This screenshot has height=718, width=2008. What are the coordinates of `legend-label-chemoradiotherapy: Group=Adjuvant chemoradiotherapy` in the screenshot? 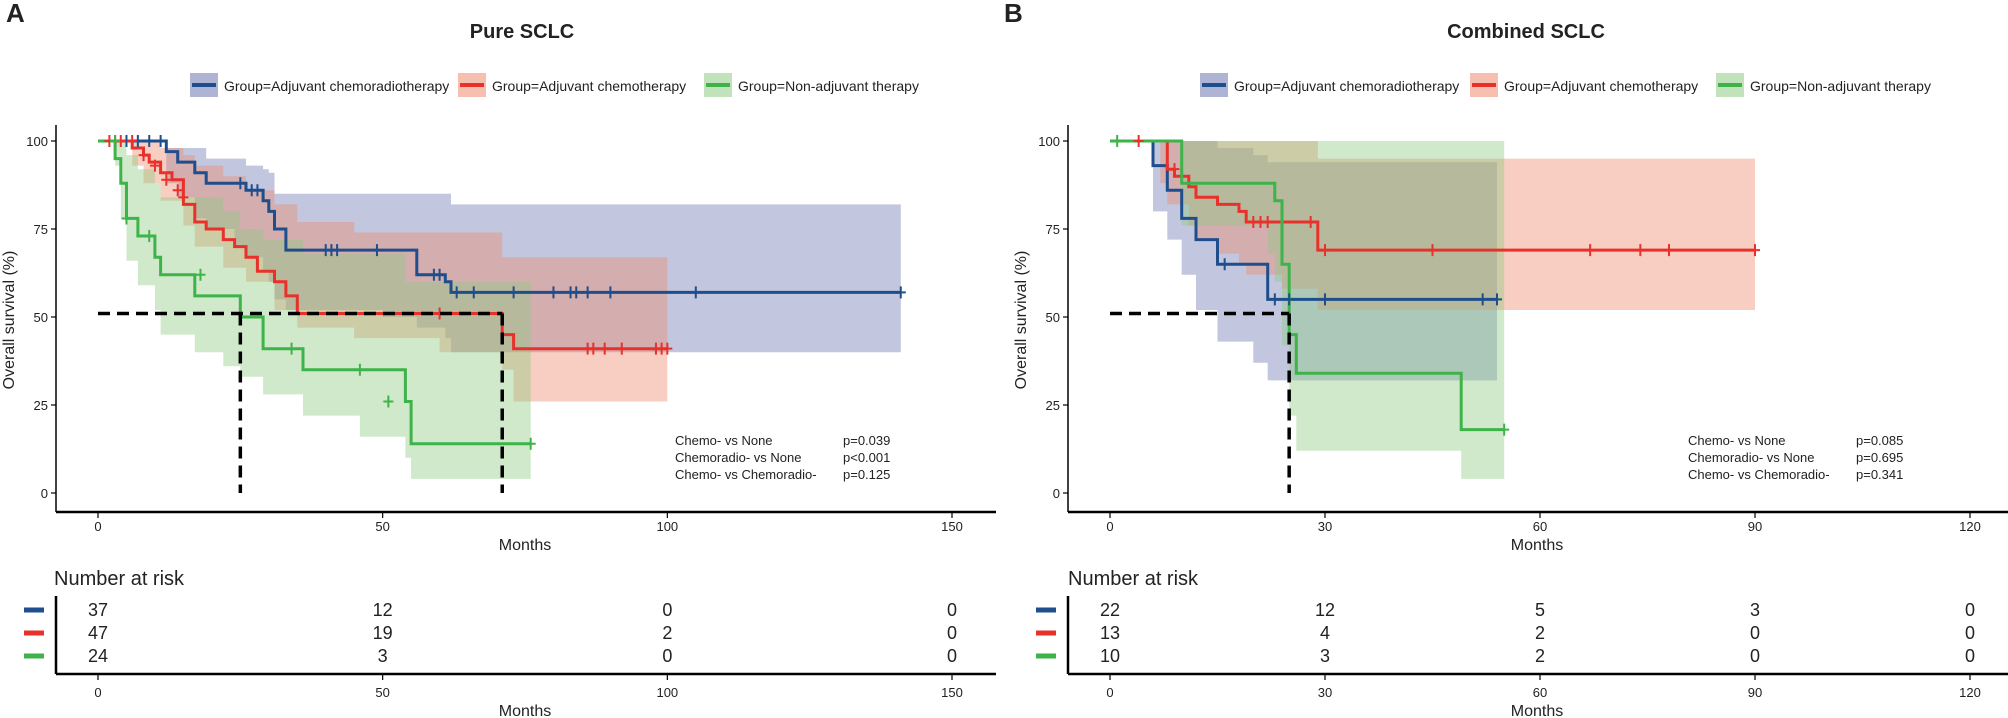 It's located at (336, 86).